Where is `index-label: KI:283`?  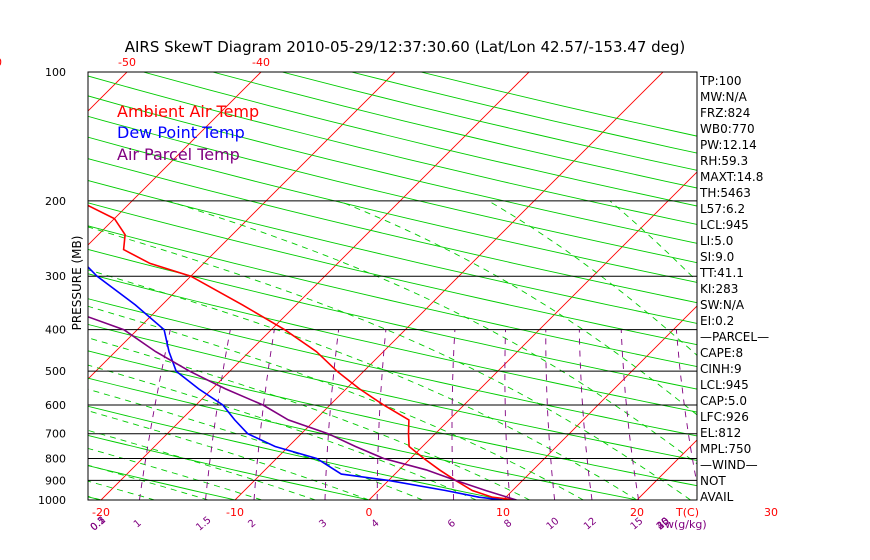
index-label: KI:283 is located at coordinates (719, 289).